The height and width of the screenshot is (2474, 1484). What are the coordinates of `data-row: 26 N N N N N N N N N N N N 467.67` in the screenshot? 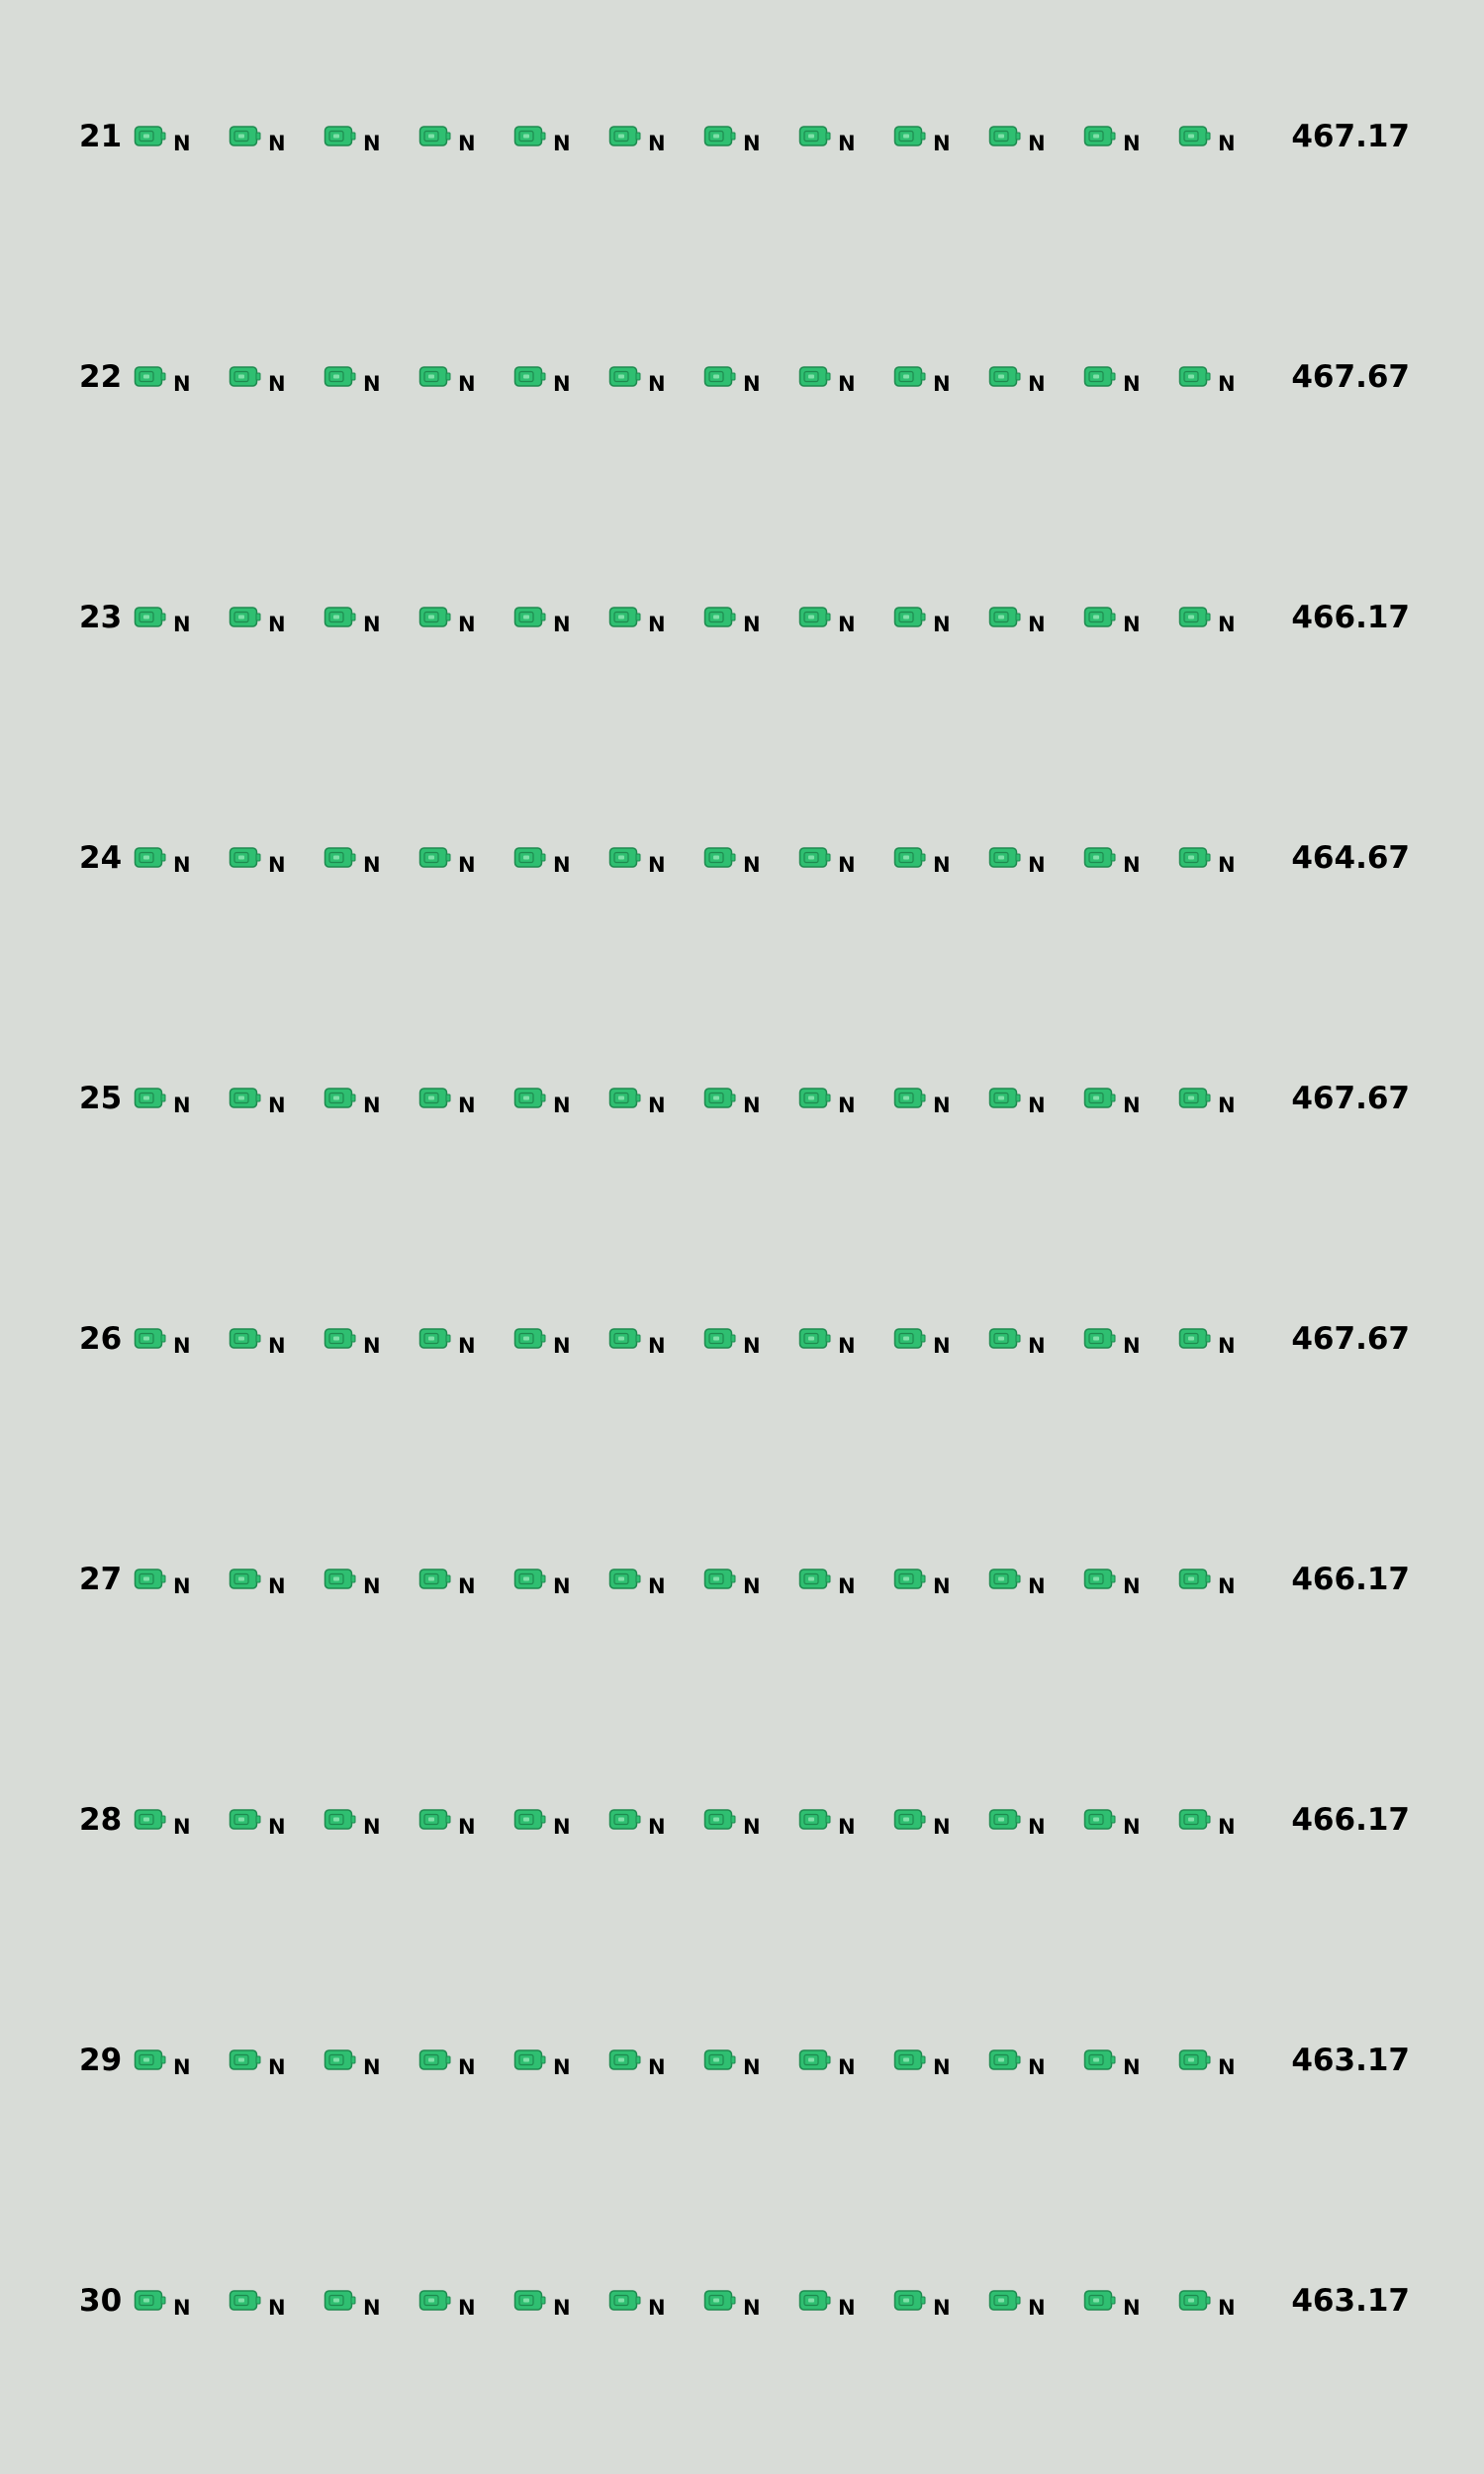 It's located at (742, 1339).